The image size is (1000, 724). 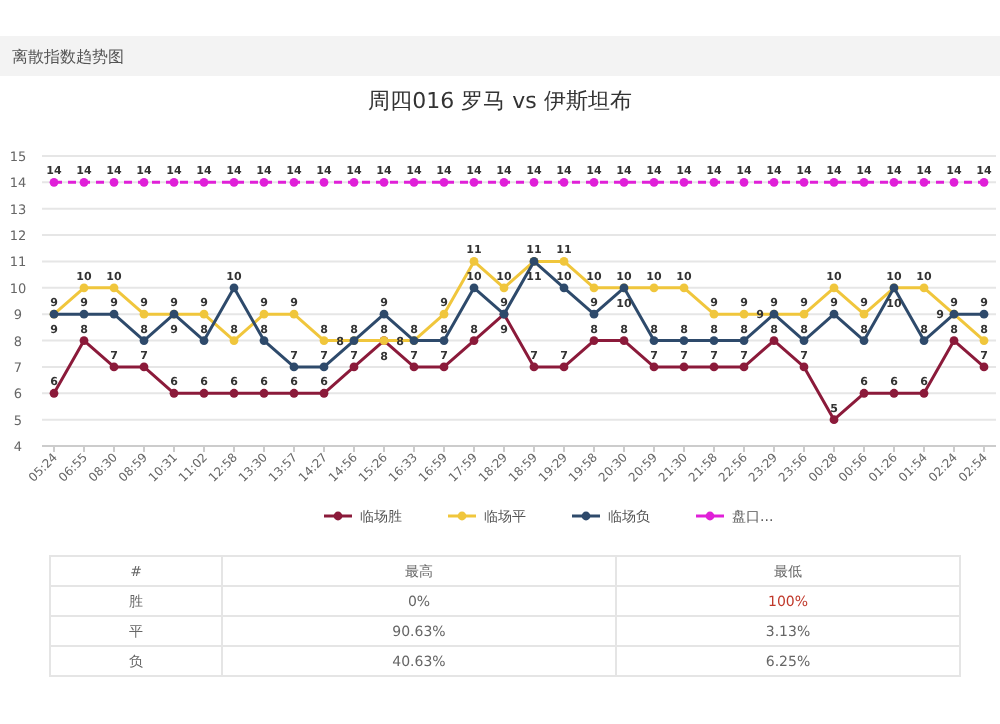 I want to click on chart-subtitle: 离散指数趋势图, so click(x=68, y=57).